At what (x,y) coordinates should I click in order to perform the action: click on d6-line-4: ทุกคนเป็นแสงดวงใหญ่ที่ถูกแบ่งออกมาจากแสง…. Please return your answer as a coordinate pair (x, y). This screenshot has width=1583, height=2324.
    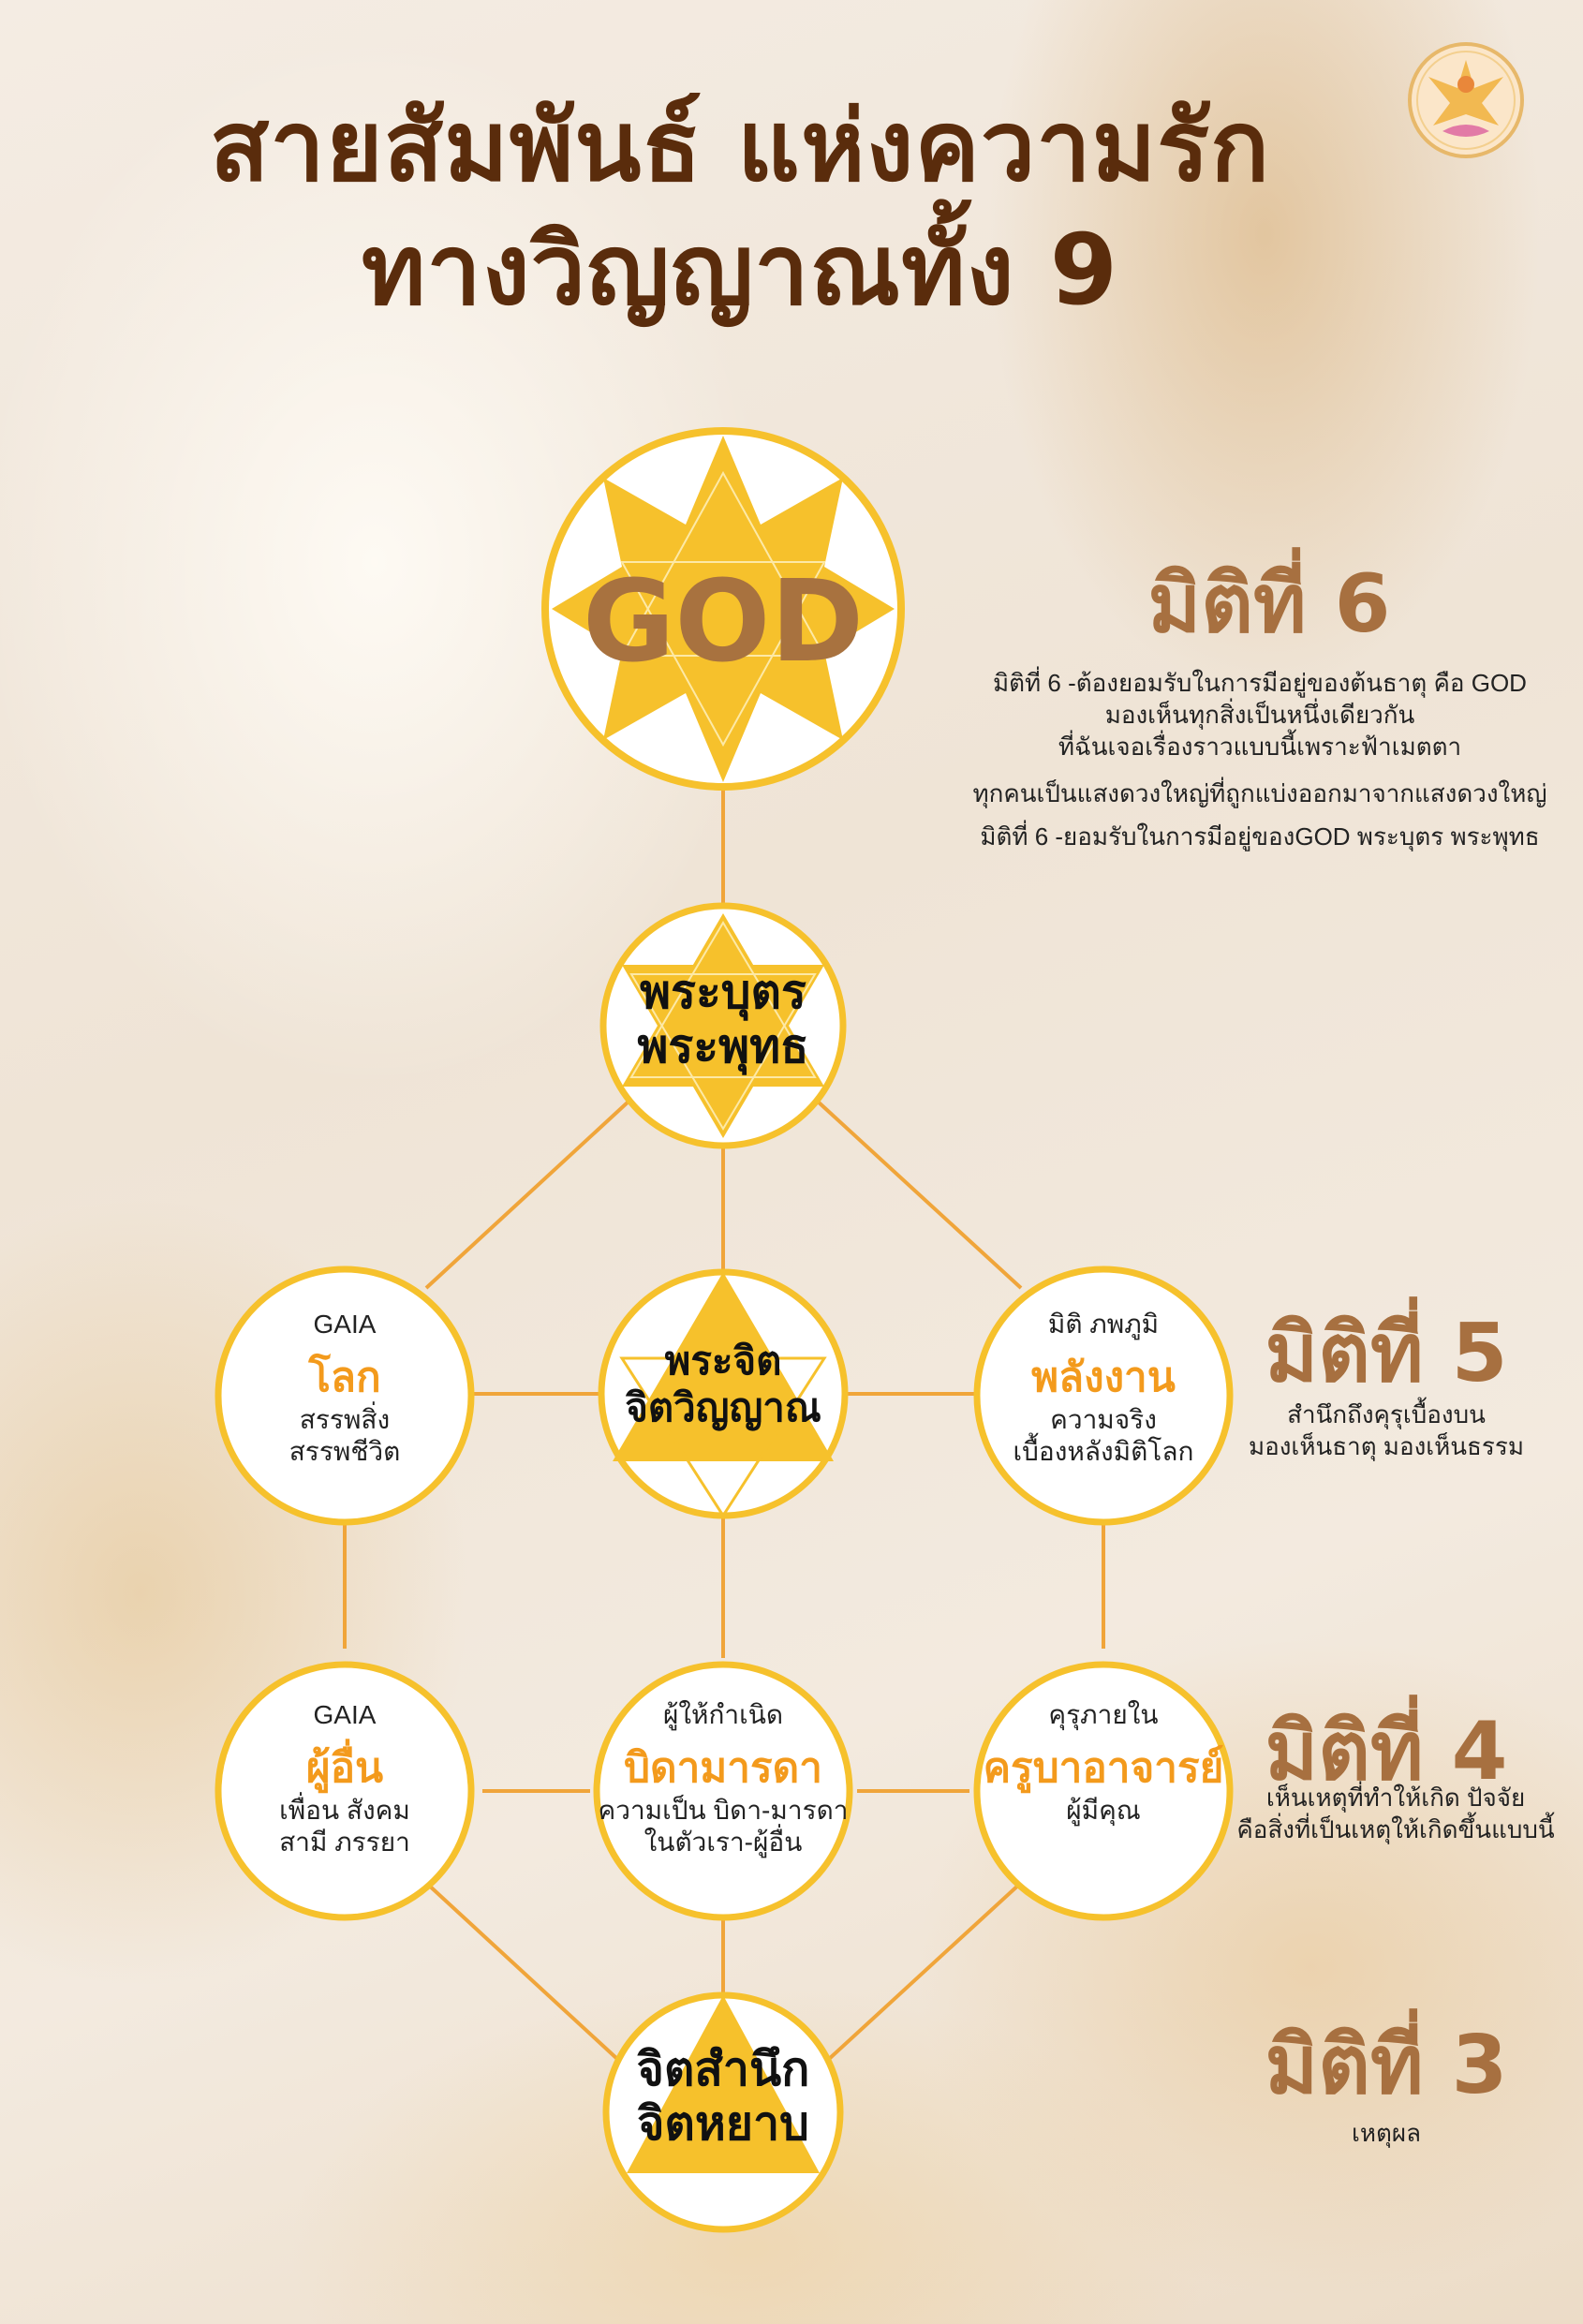
    Looking at the image, I should click on (1260, 793).